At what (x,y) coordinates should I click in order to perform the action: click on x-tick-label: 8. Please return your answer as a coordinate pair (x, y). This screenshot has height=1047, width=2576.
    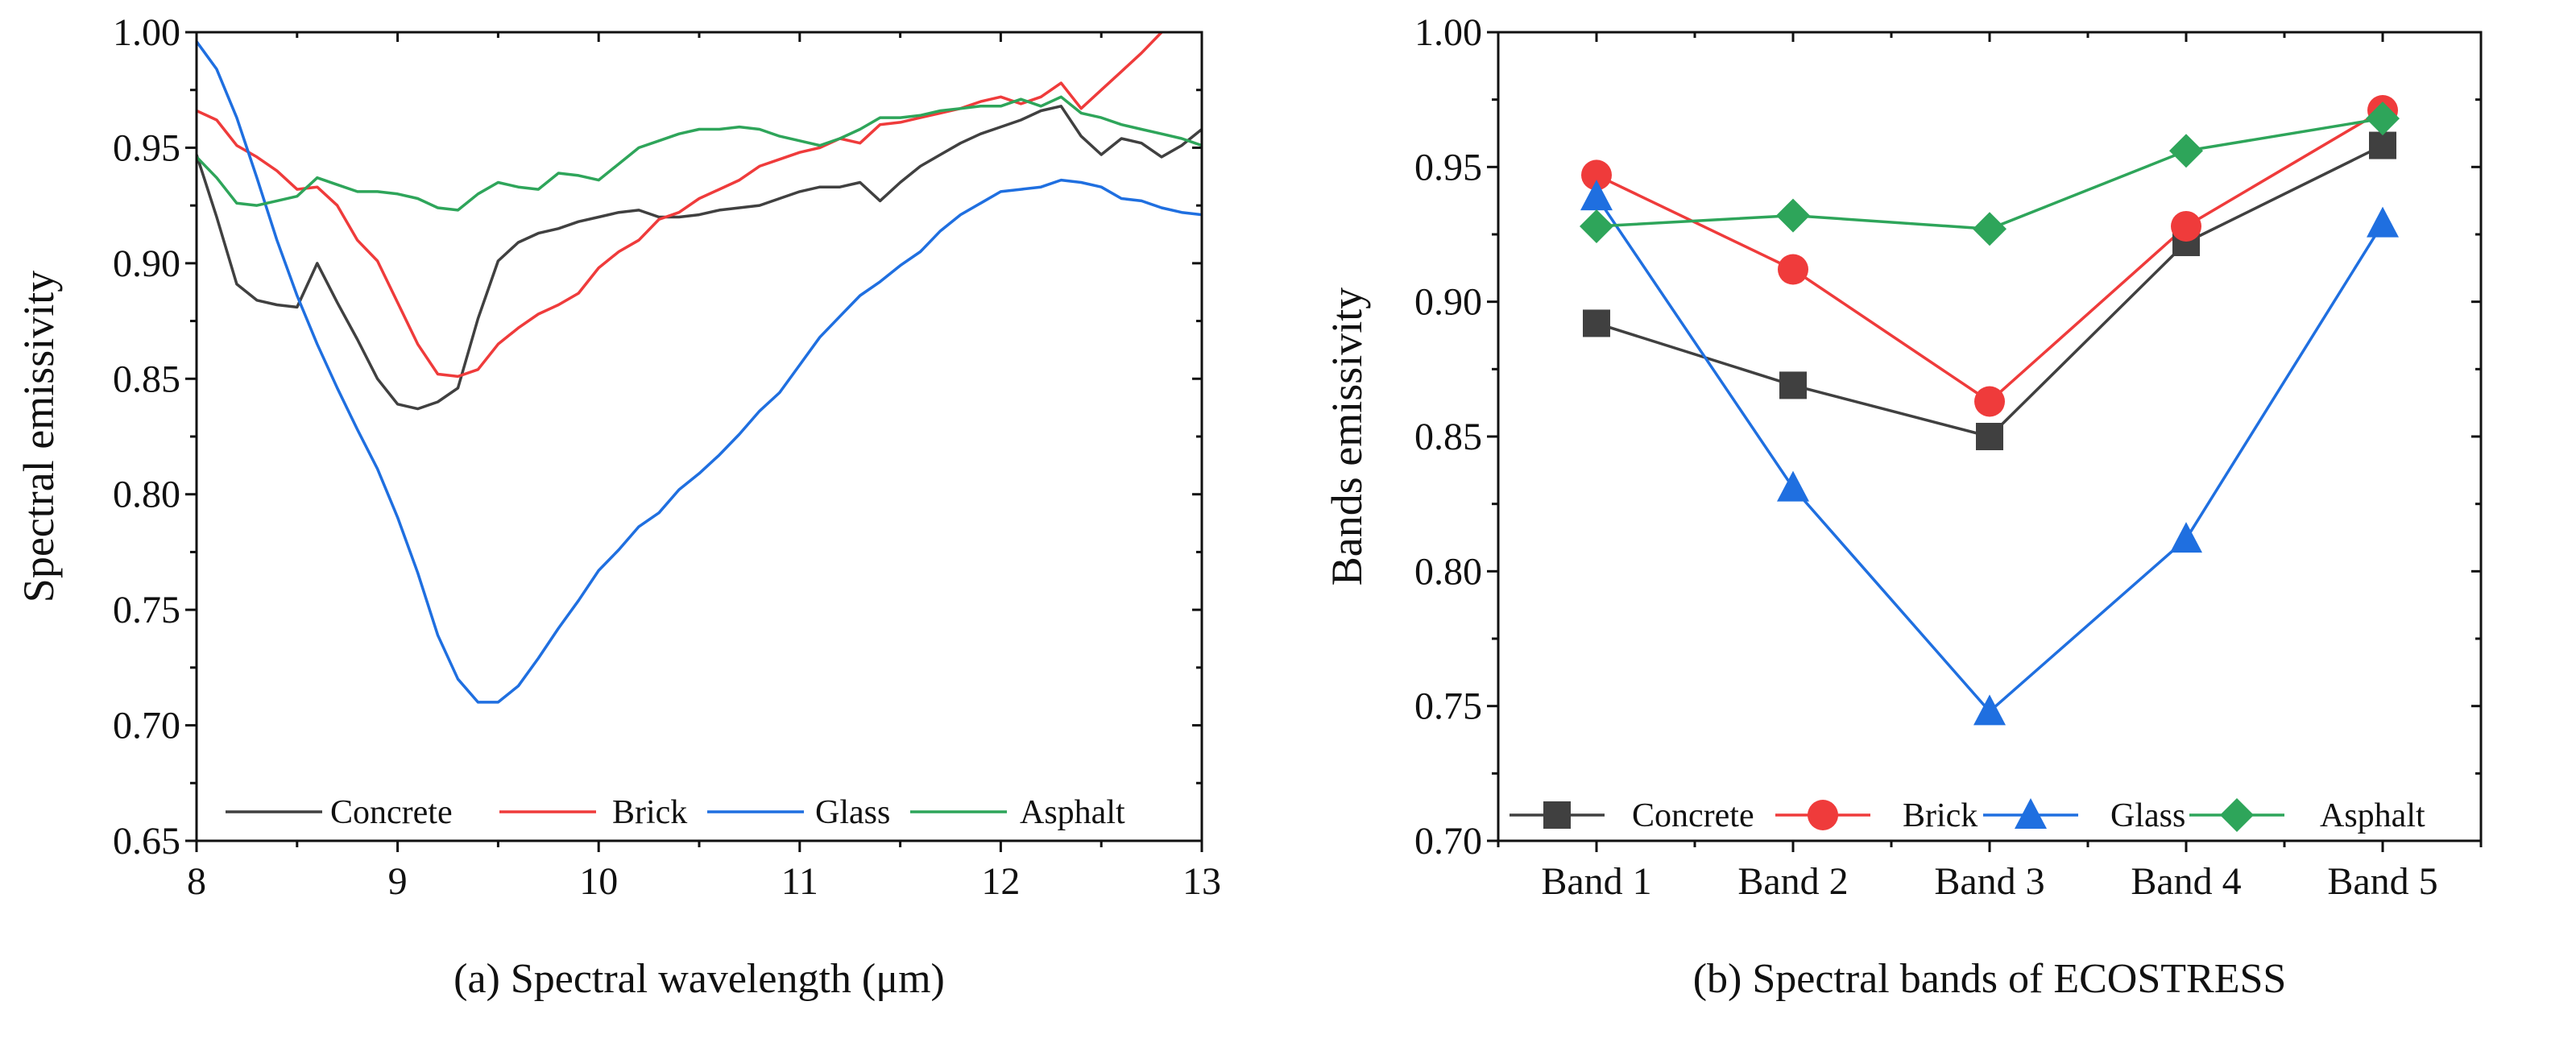
    Looking at the image, I should click on (196, 882).